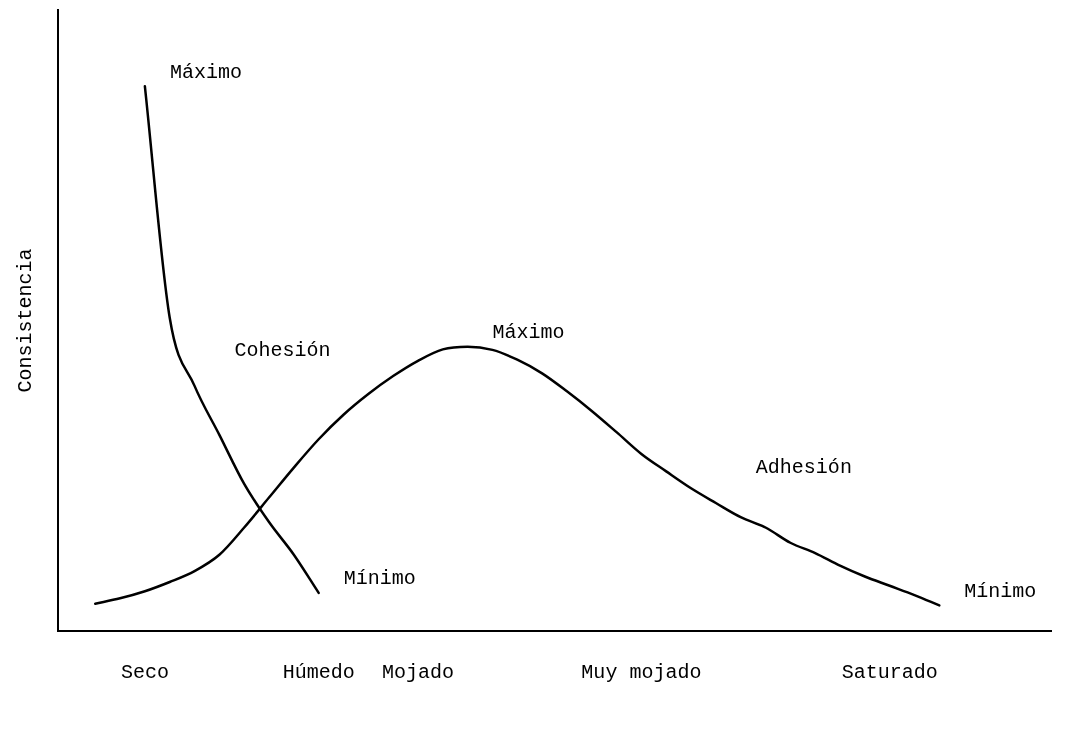  I want to click on x-tick-label: Seco, so click(144, 673).